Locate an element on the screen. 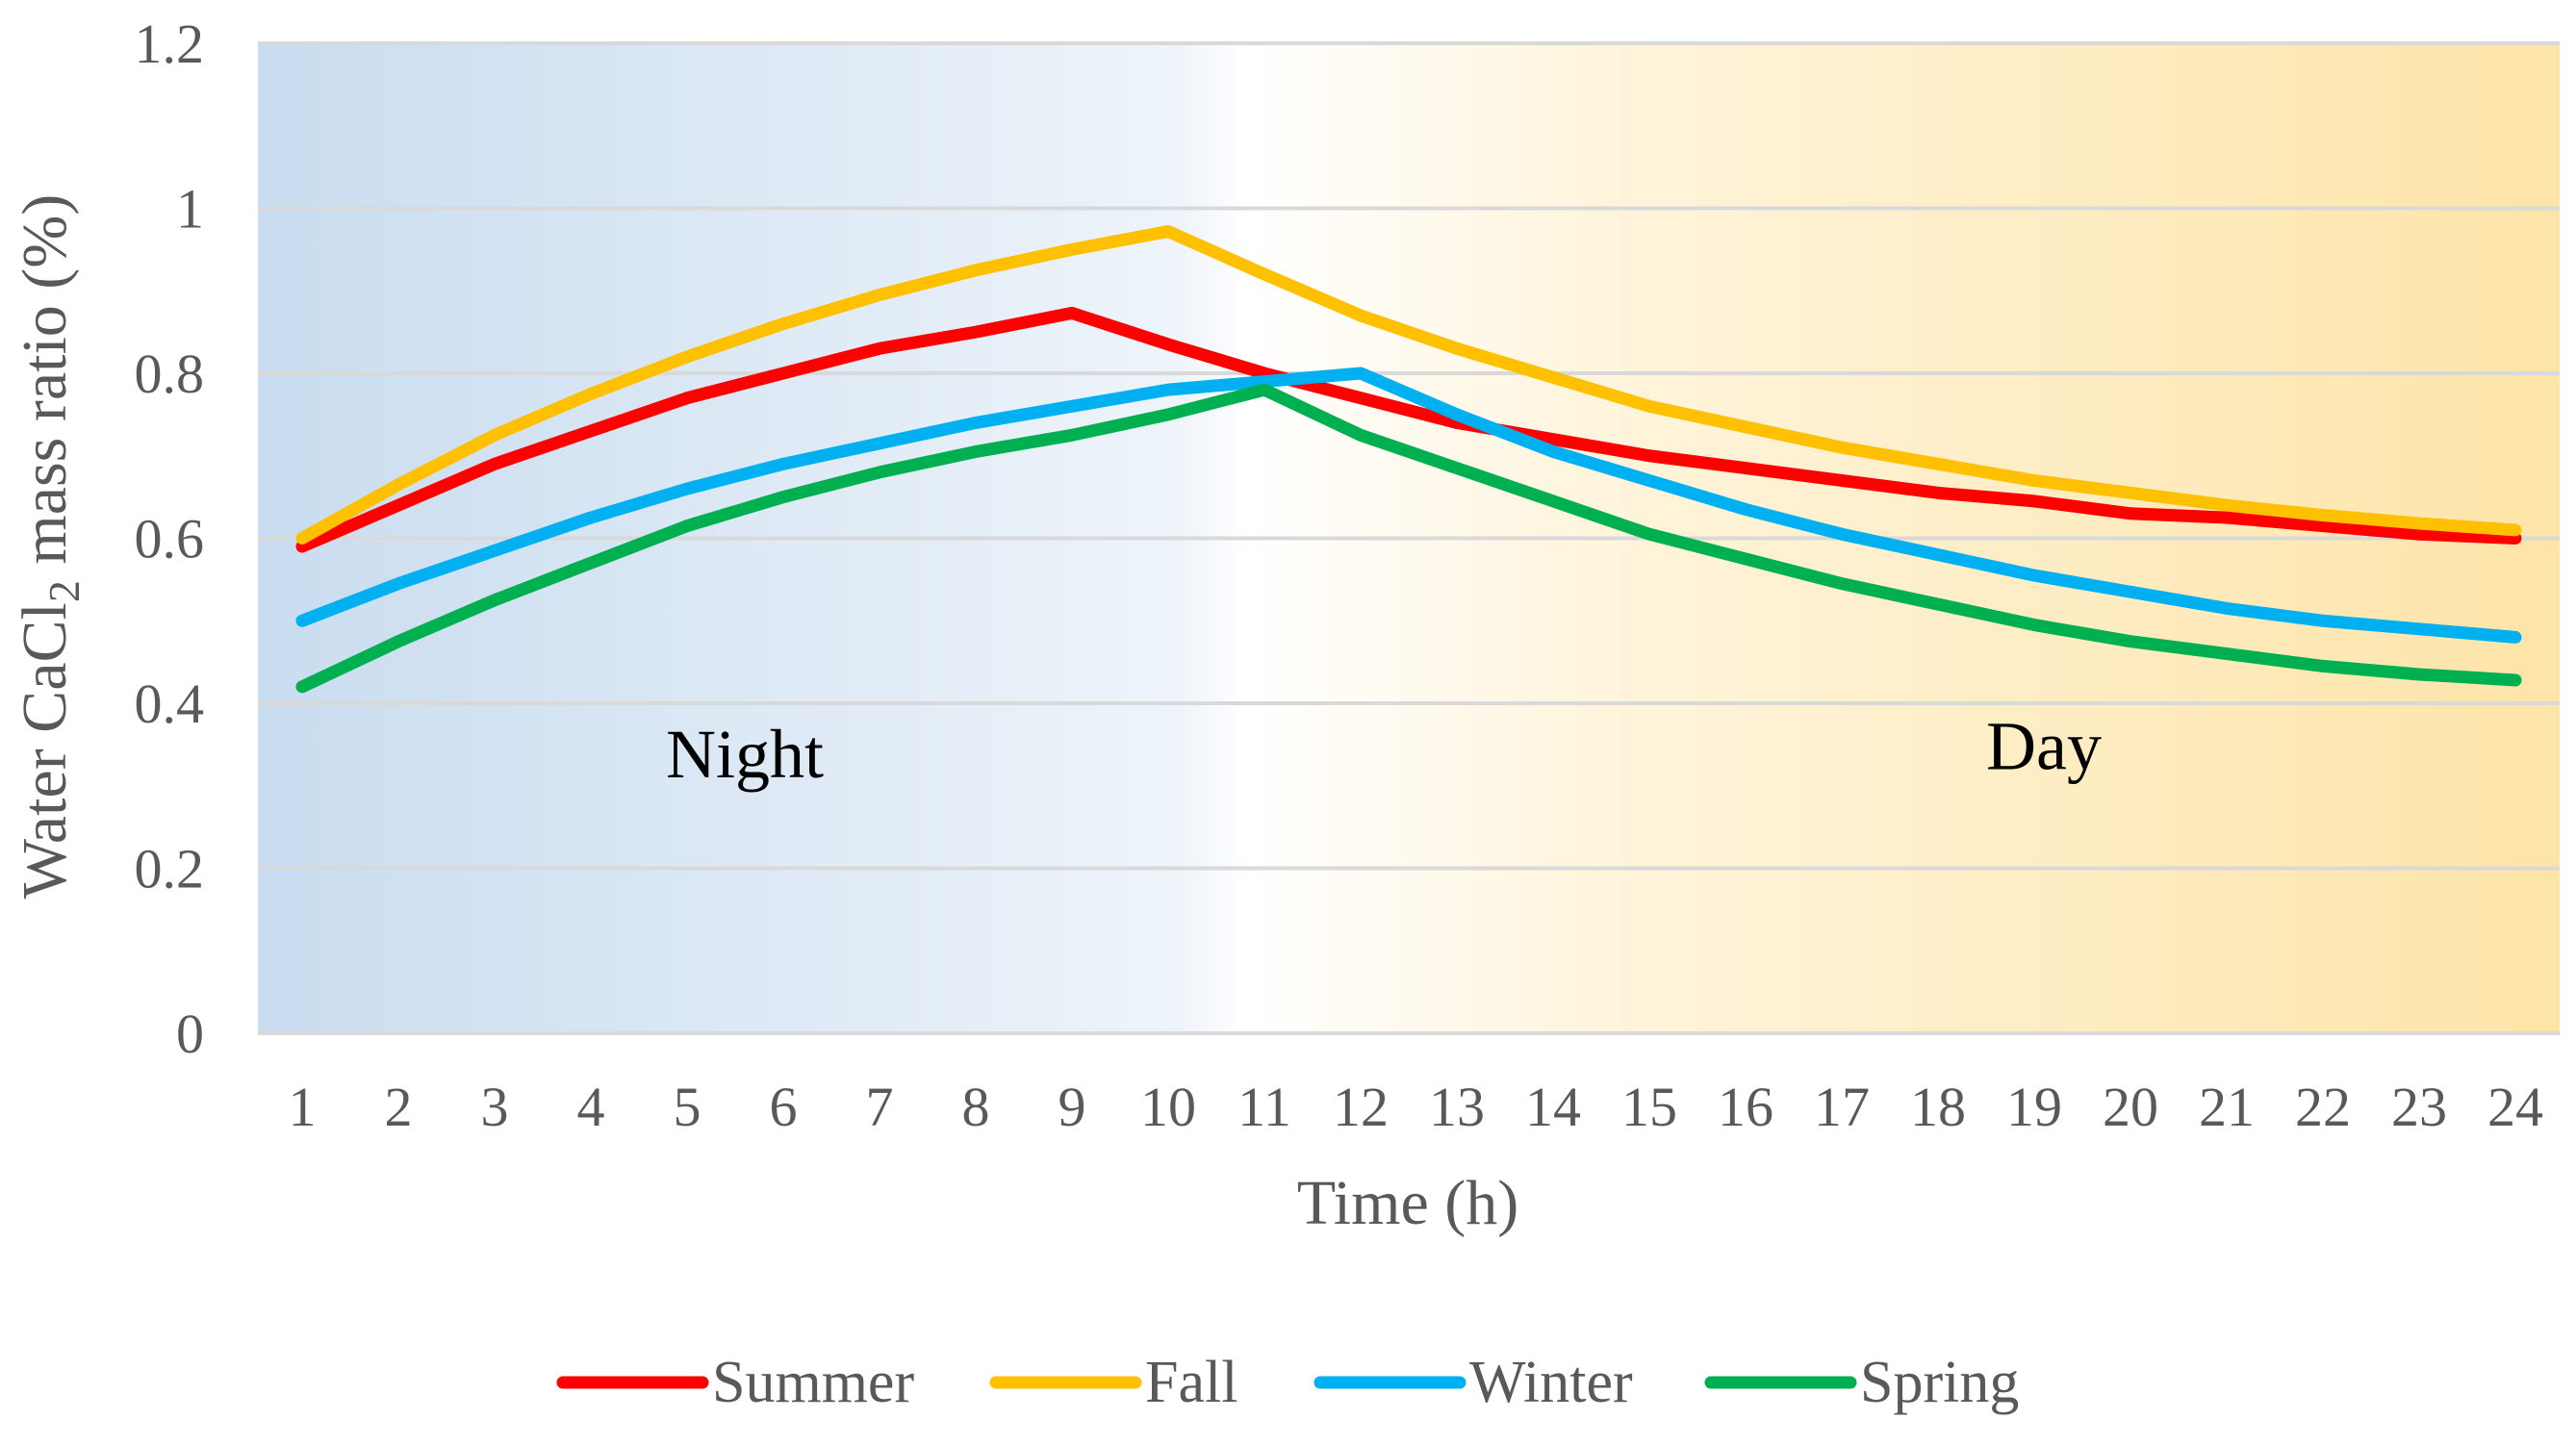 The height and width of the screenshot is (1445, 2576). legend-label-summer: Summer is located at coordinates (813, 1382).